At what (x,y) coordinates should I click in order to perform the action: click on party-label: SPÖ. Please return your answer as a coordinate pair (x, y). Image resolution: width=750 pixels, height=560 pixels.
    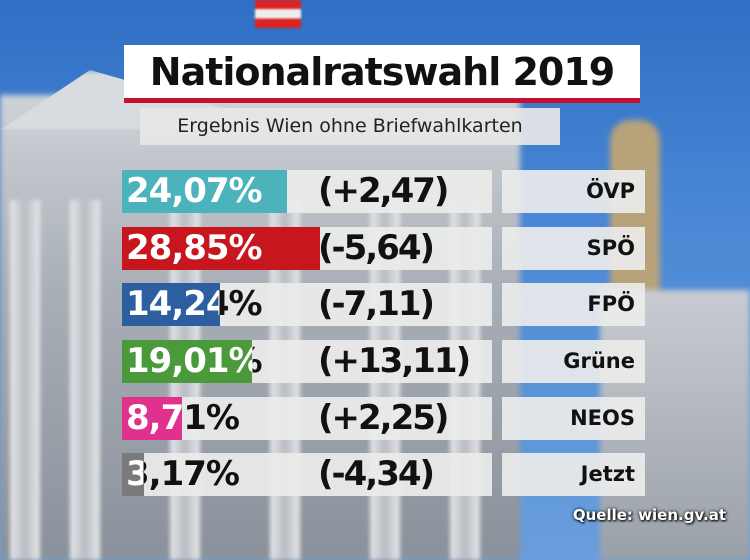
    Looking at the image, I should click on (573, 248).